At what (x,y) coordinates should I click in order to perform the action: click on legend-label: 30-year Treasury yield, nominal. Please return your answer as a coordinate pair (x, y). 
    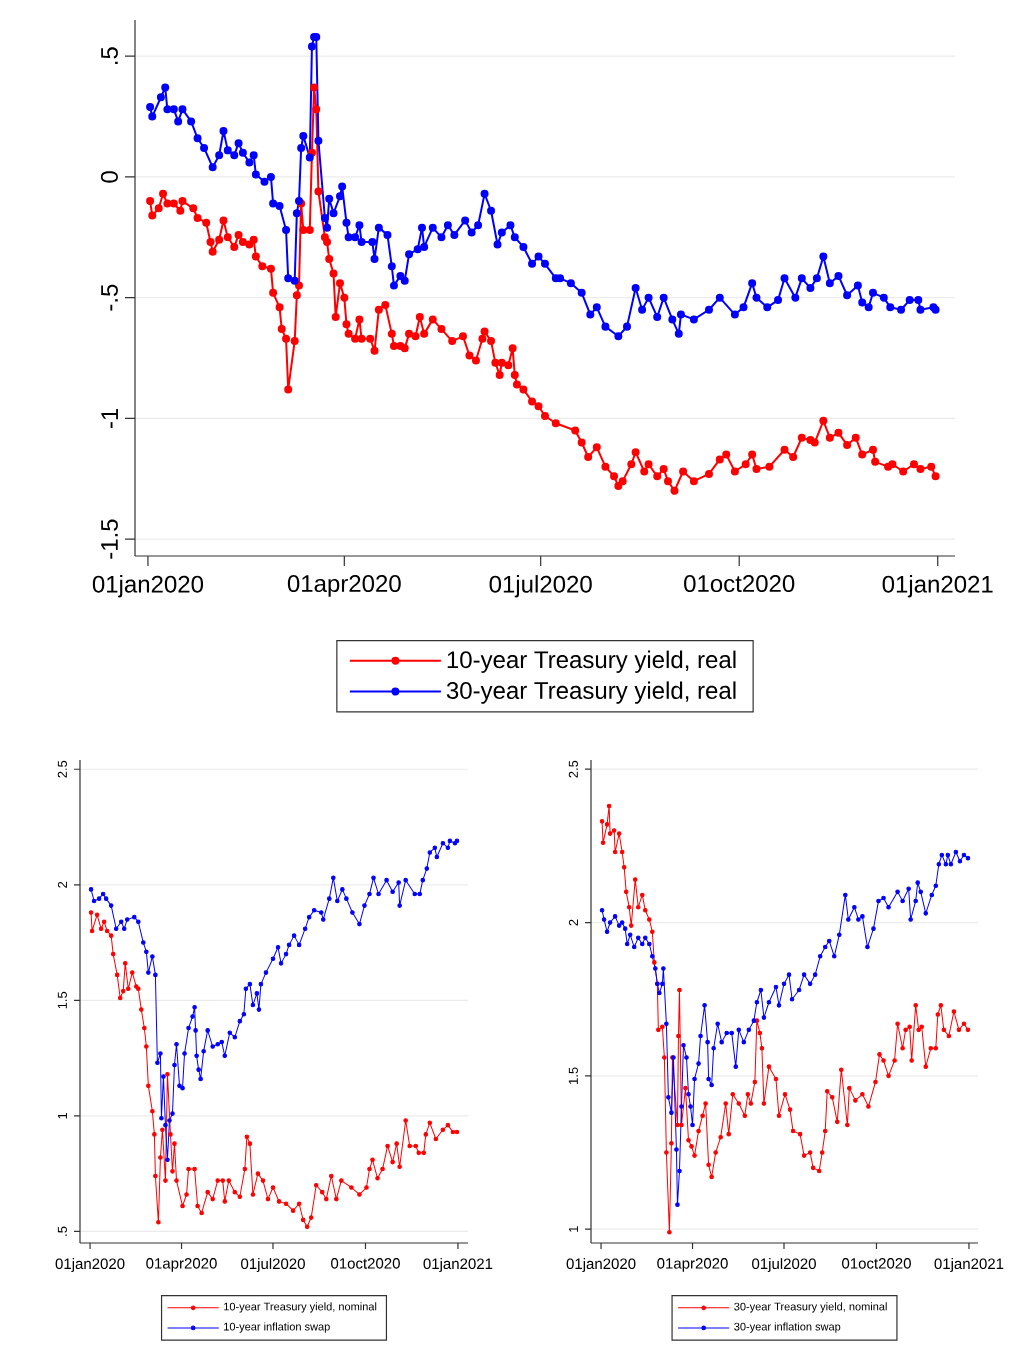
    Looking at the image, I should click on (810, 1307).